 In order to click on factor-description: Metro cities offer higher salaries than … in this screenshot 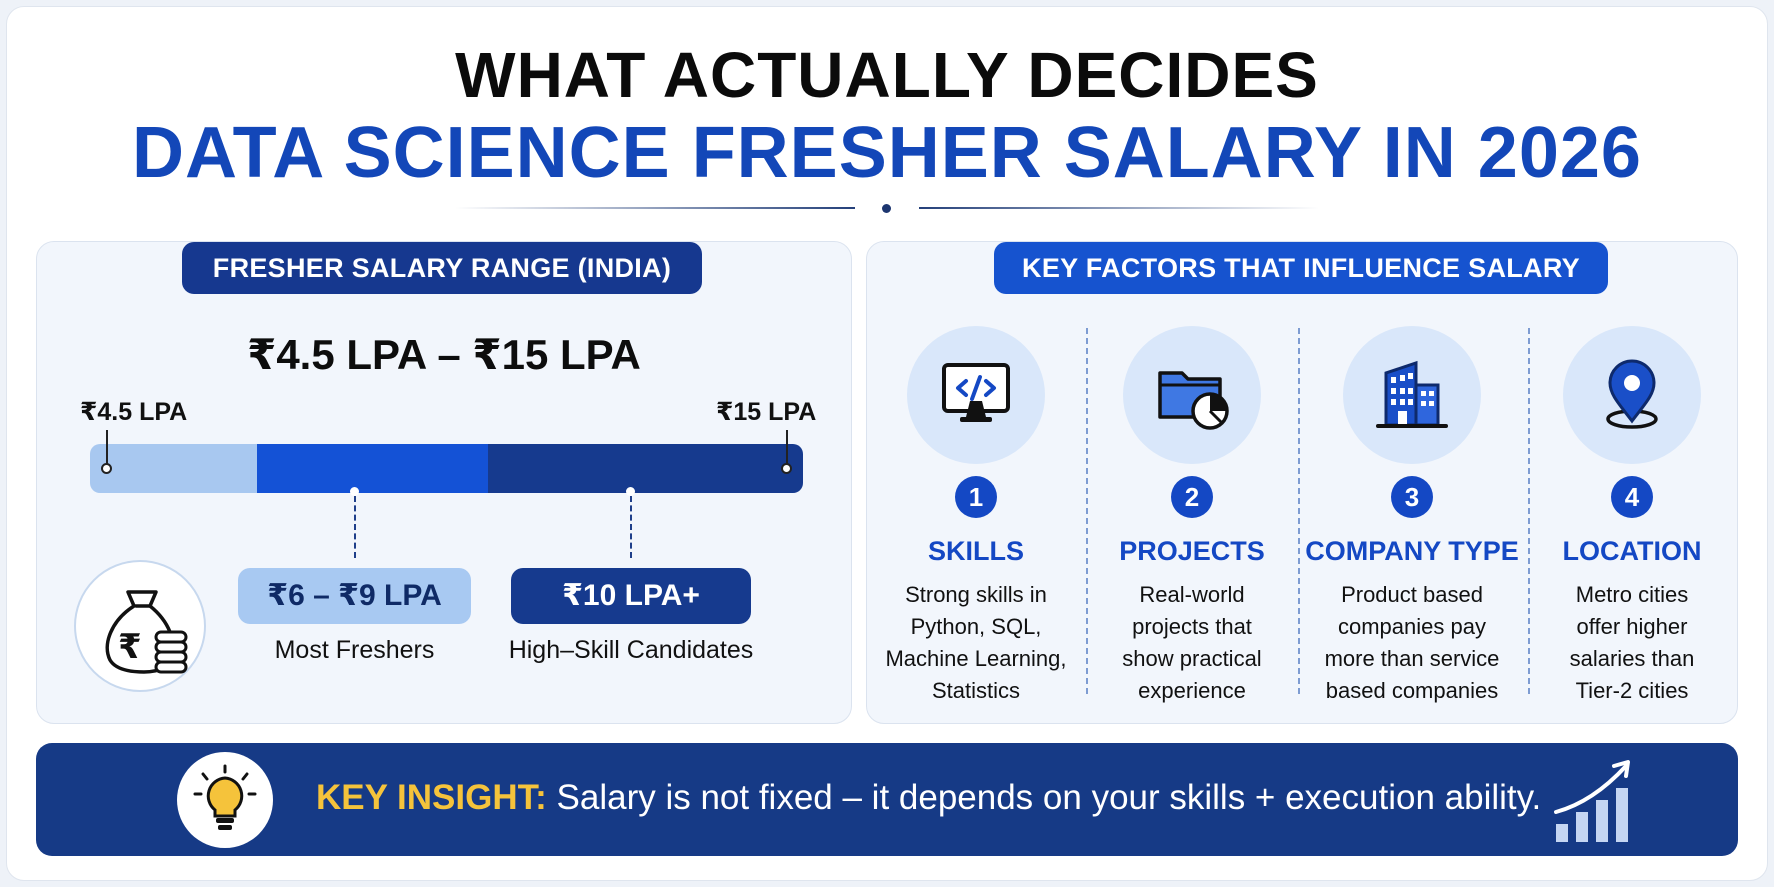, I will do `click(1632, 642)`.